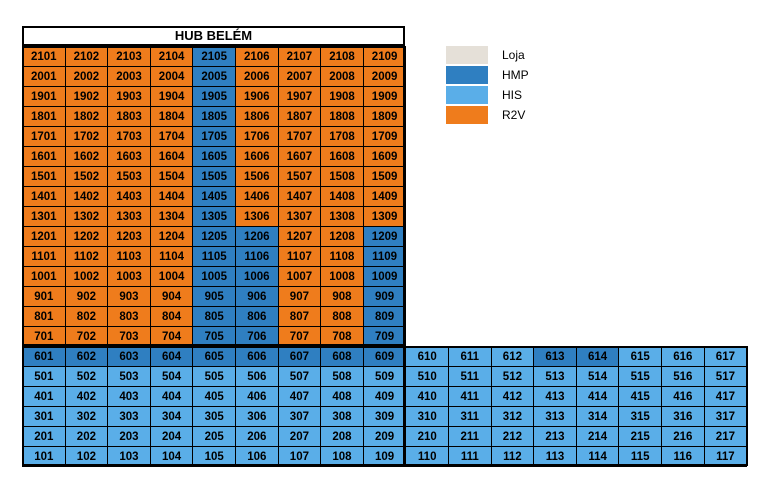 The image size is (768, 487). Describe the element at coordinates (44, 336) in the screenshot. I see `unit-cell-701: 701` at that location.